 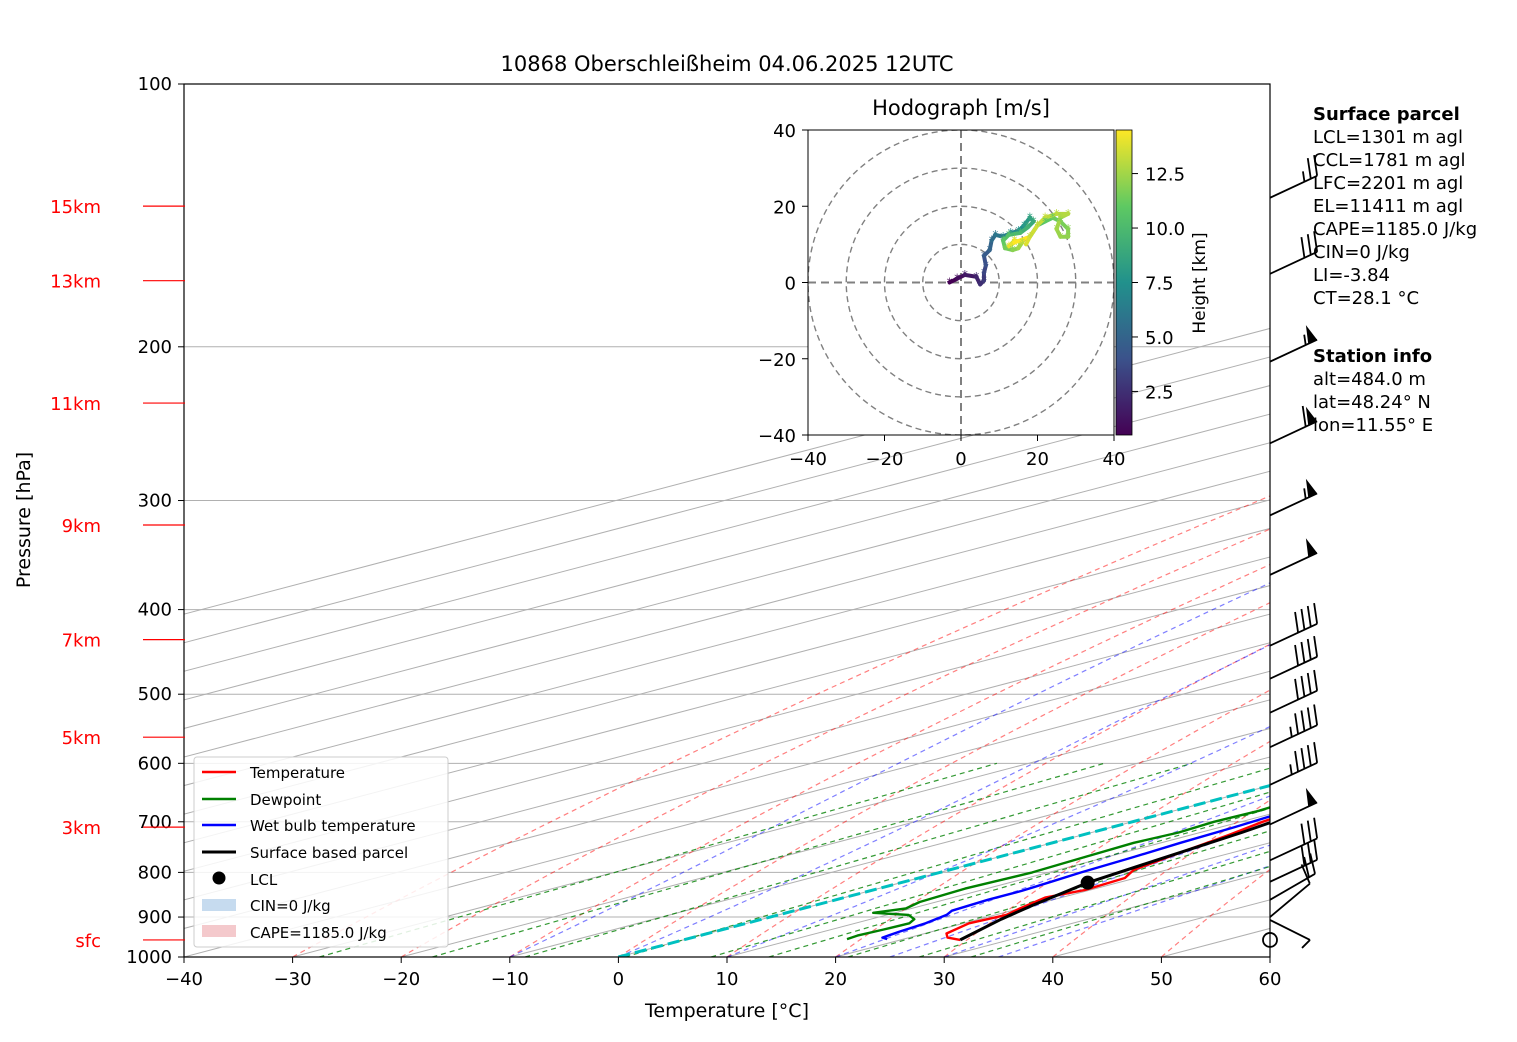 I want to click on surface-parcel-title: Surface parcel, so click(x=1386, y=114).